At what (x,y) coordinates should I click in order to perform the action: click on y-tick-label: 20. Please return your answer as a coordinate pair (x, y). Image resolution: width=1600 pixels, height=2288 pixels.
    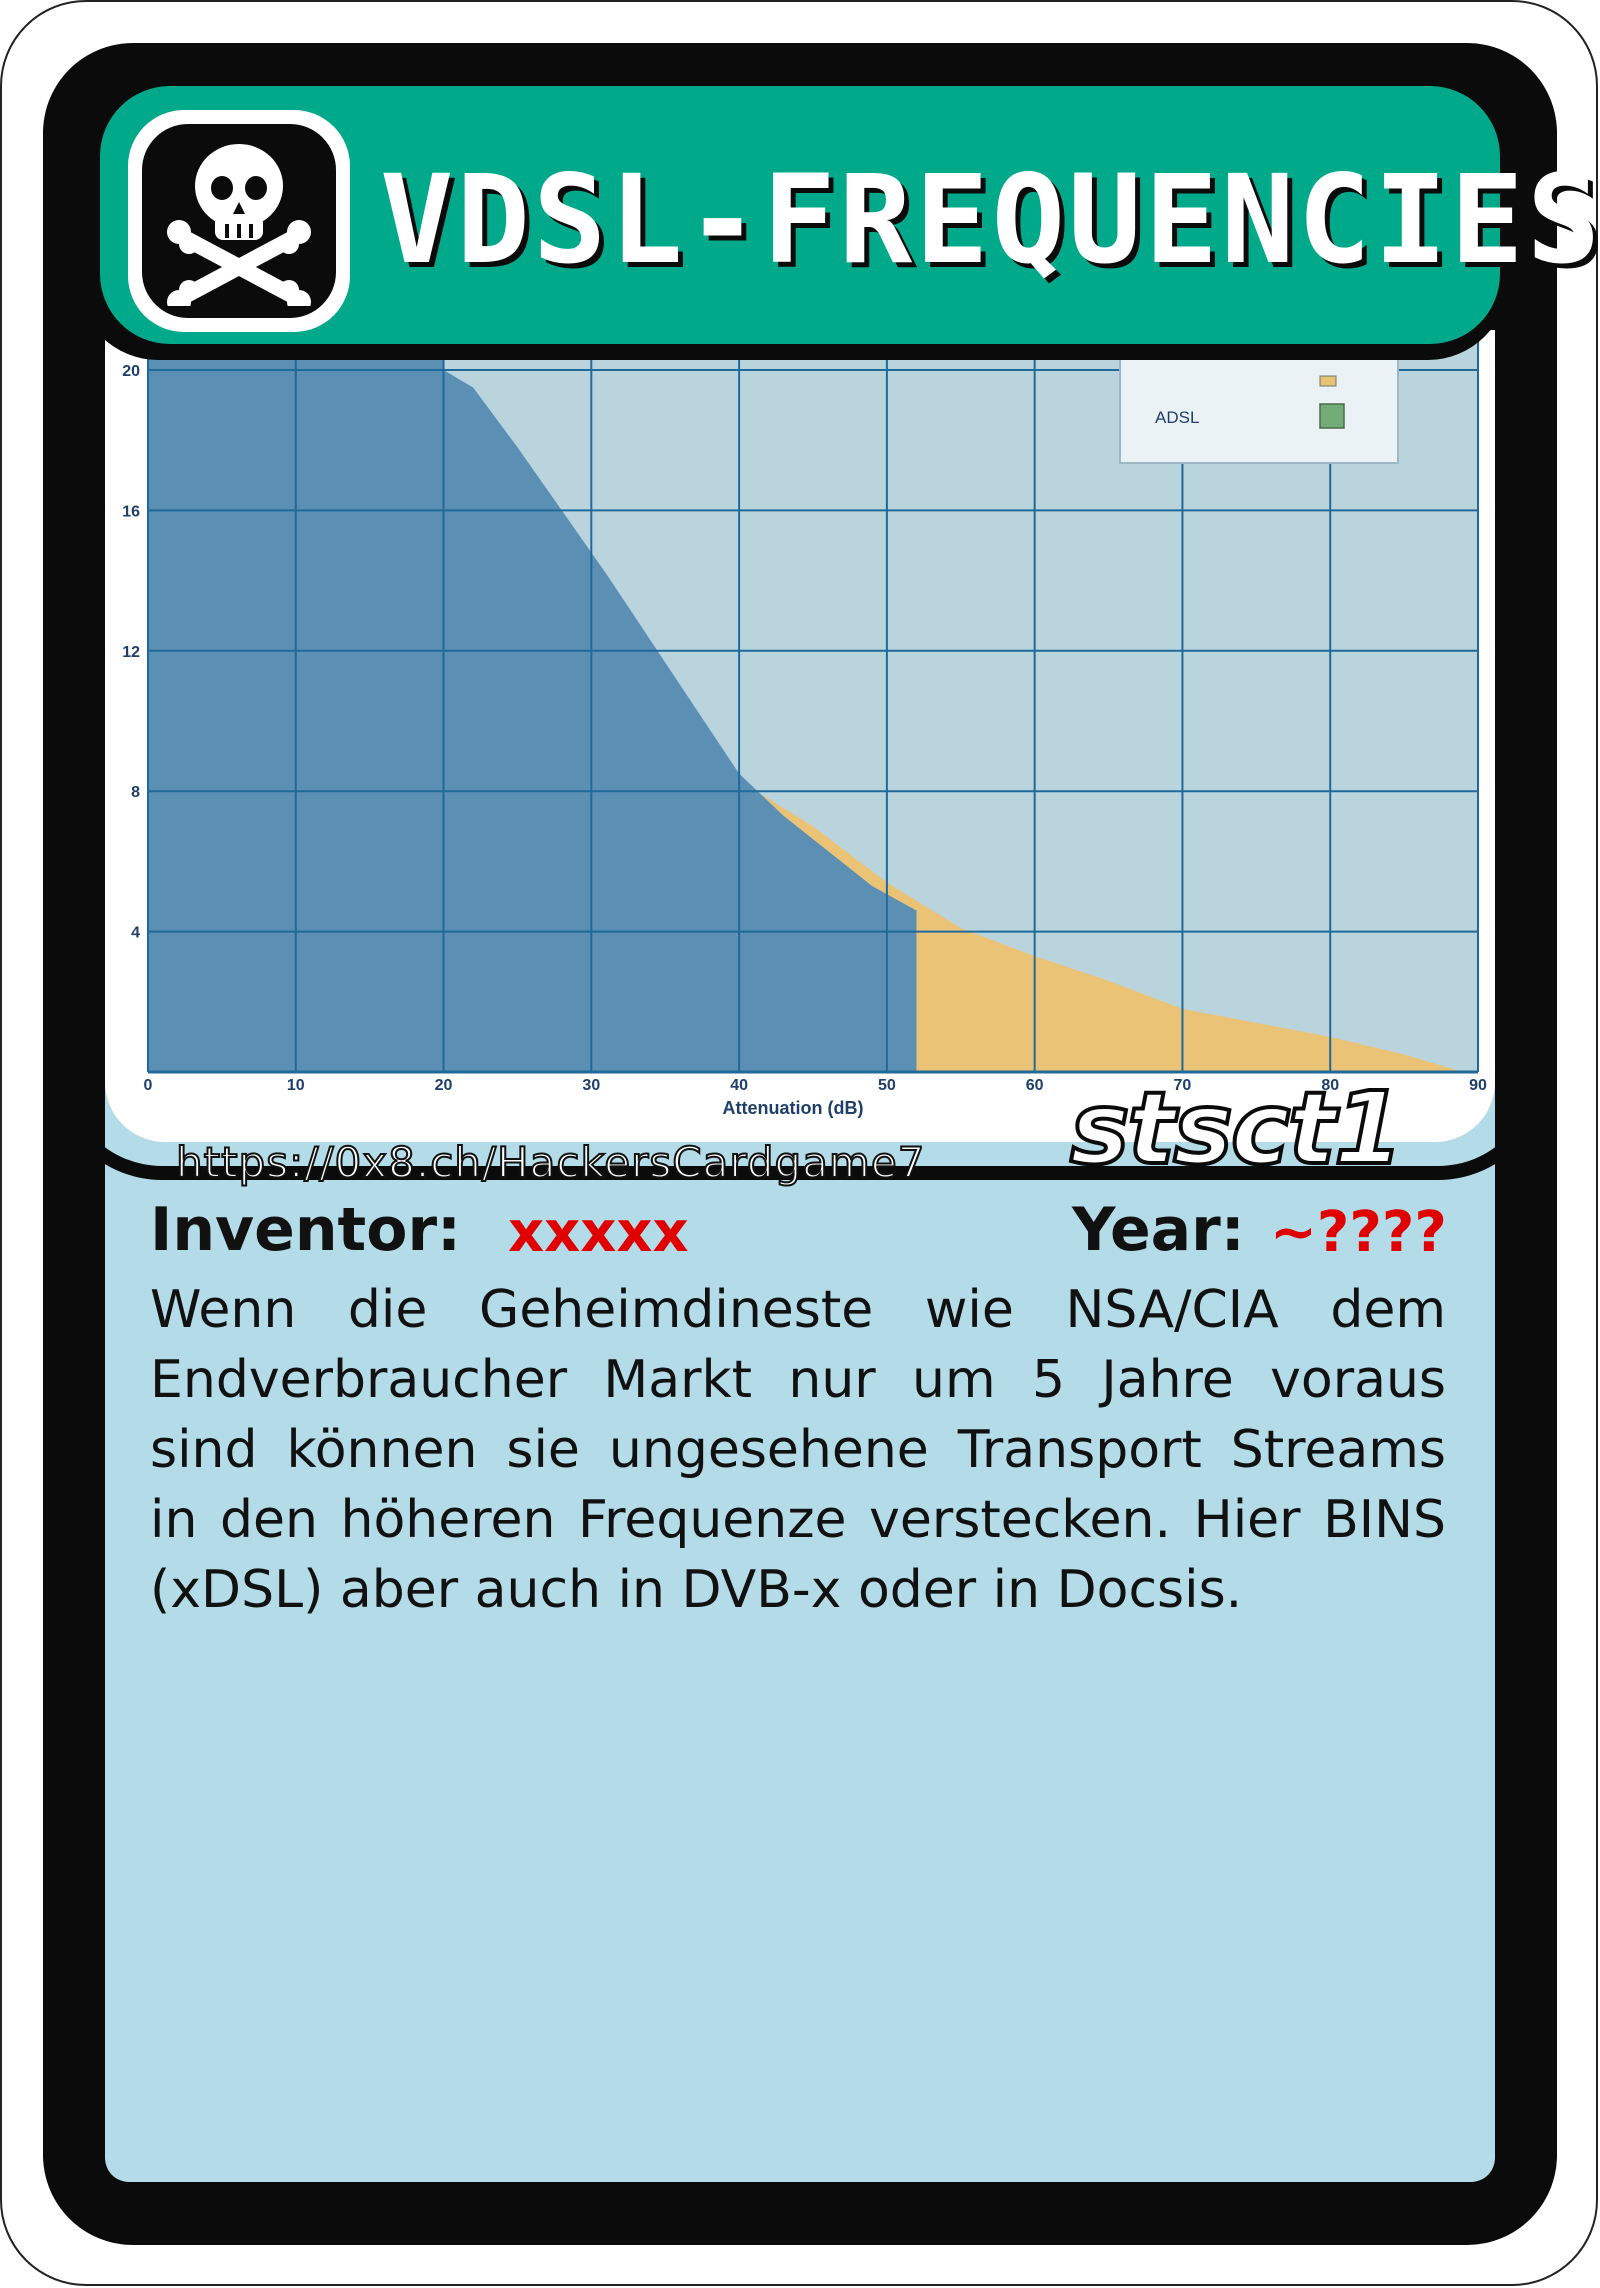
    Looking at the image, I should click on (131, 371).